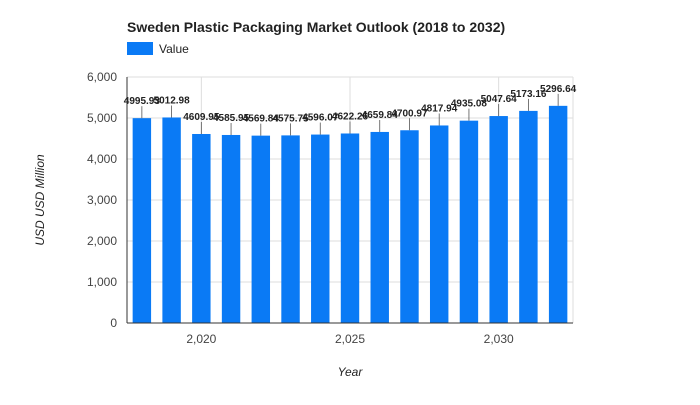  I want to click on legend-label: Value, so click(174, 49).